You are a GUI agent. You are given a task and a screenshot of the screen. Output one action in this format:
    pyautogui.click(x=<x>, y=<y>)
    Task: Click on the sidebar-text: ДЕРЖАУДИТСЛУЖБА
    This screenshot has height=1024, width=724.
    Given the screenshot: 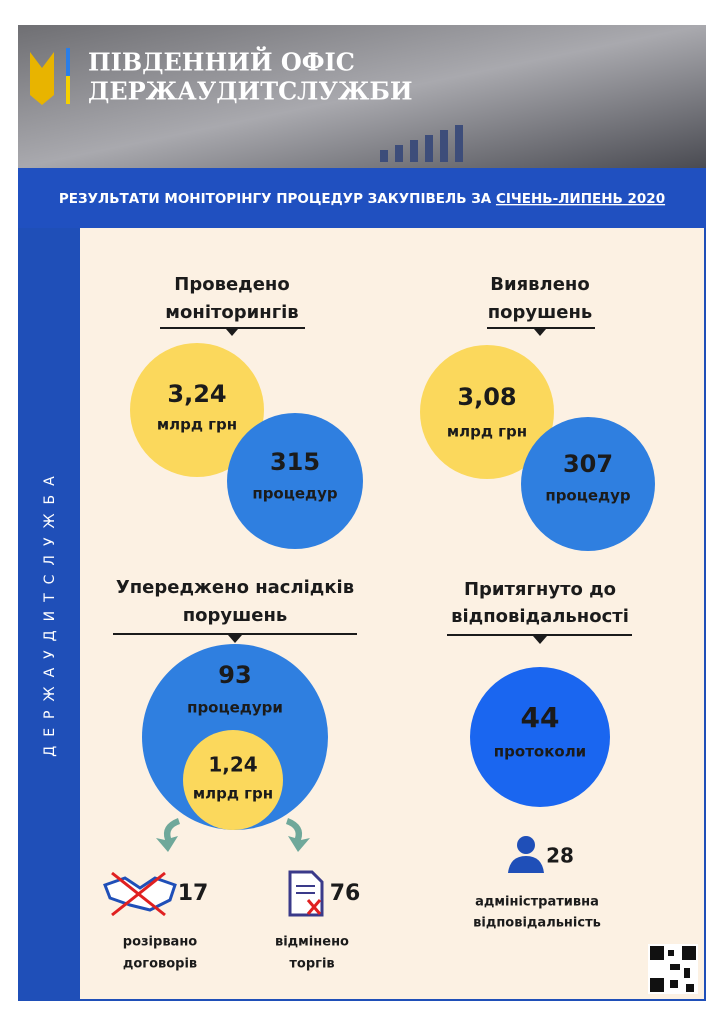 What is the action you would take?
    pyautogui.click(x=50, y=611)
    